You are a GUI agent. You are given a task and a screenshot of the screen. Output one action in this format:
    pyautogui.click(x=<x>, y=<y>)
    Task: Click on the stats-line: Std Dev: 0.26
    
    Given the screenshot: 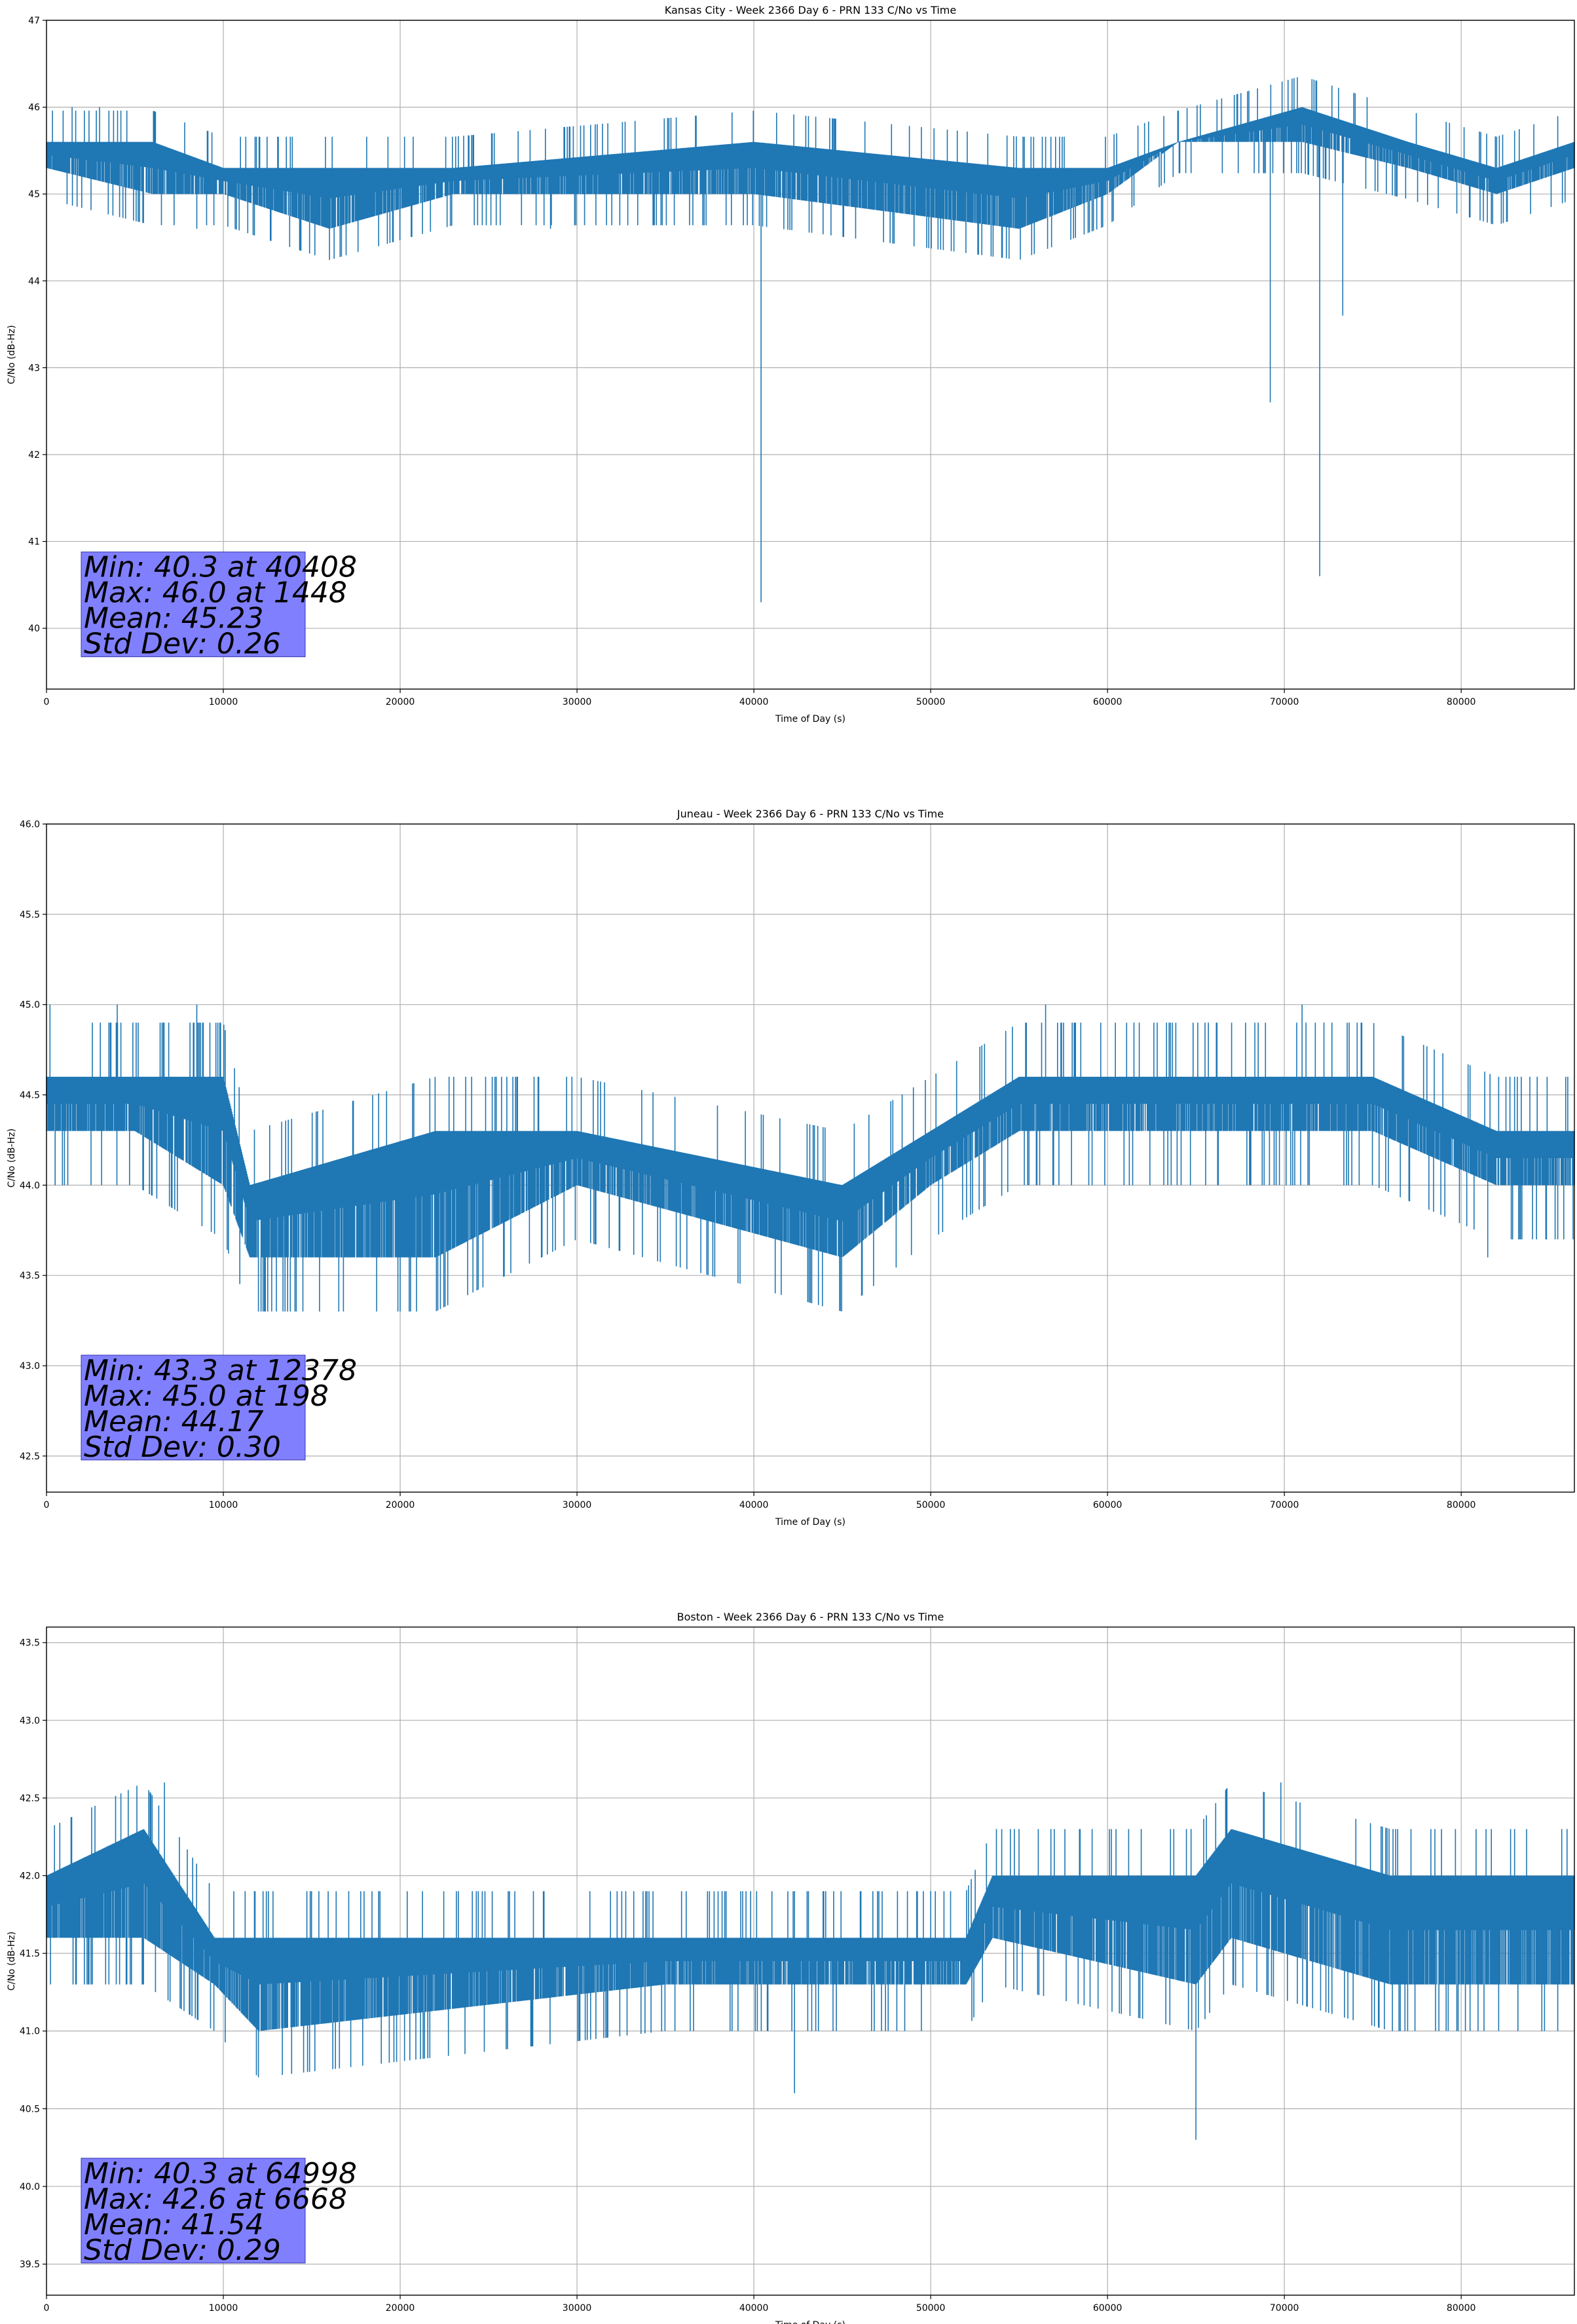 What is the action you would take?
    pyautogui.click(x=182, y=644)
    